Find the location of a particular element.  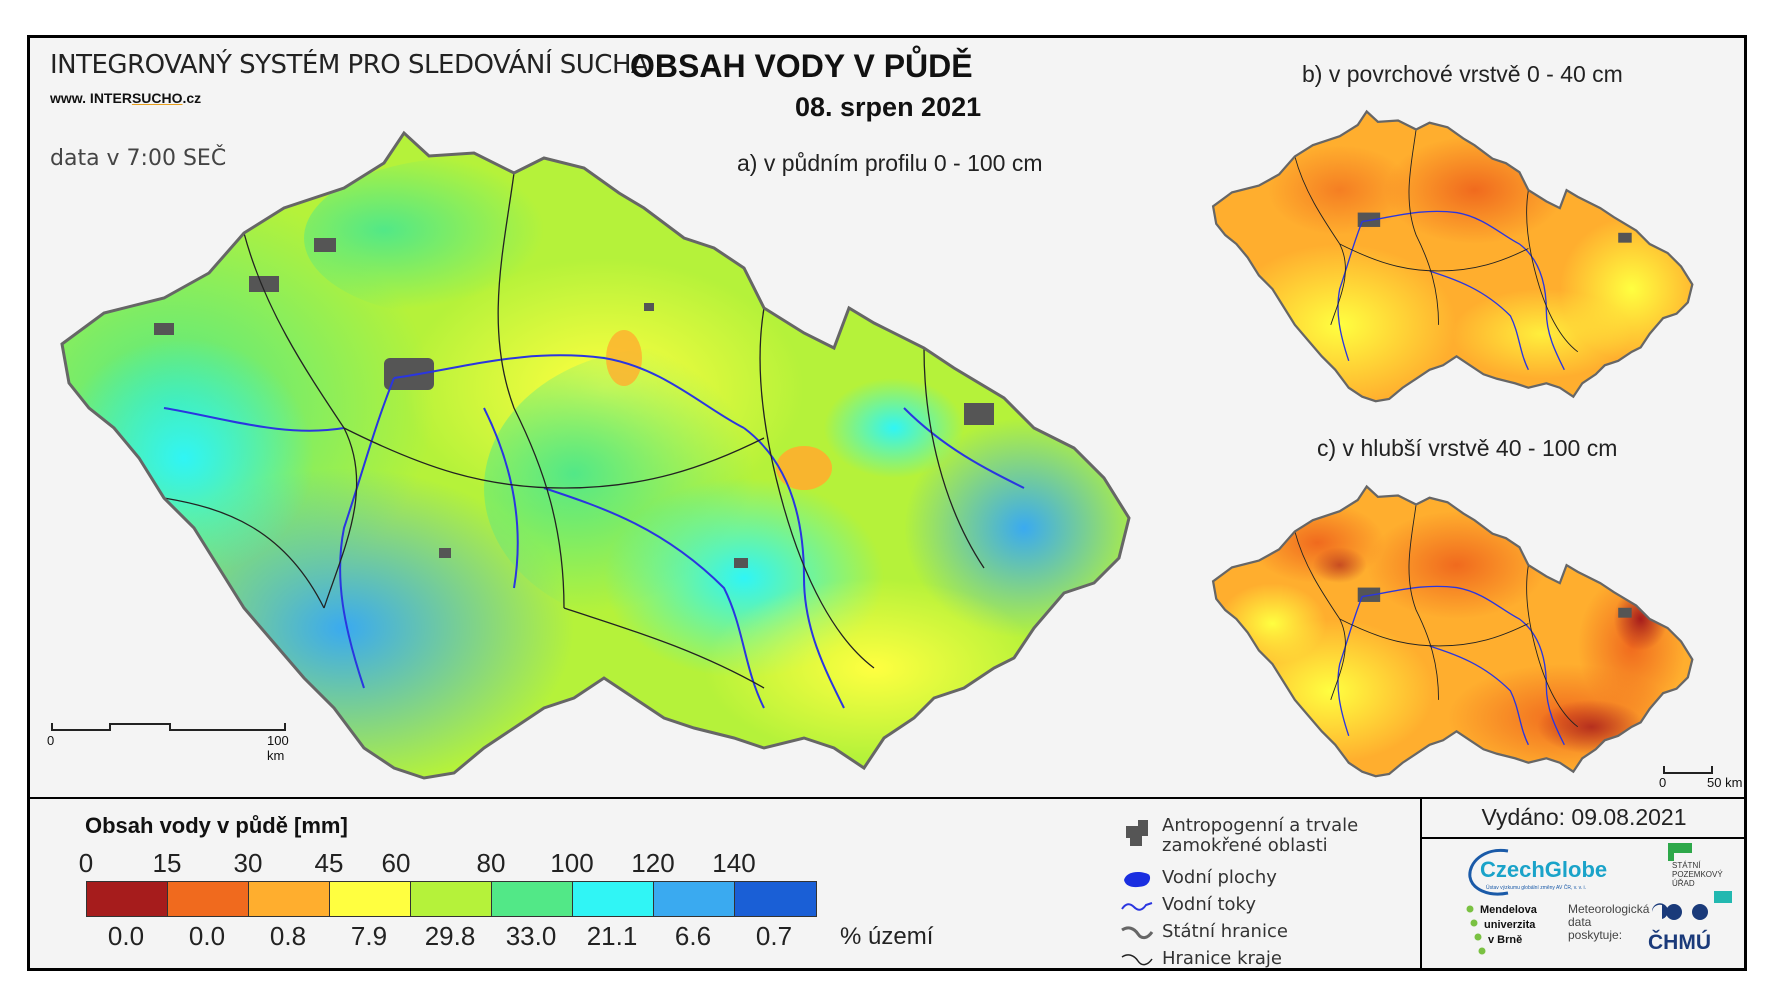

spu-line-2: POZEMKOVÝ is located at coordinates (1697, 874).